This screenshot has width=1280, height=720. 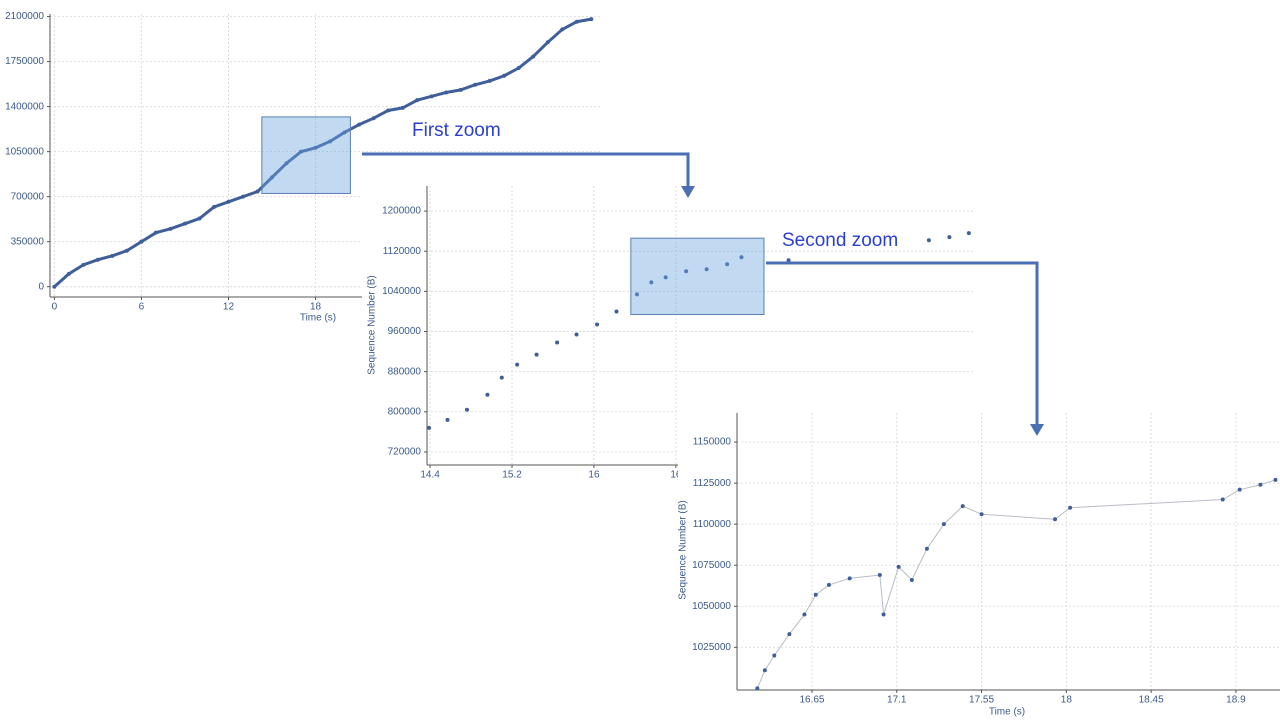 What do you see at coordinates (28, 241) in the screenshot?
I see `y-tick-label: 350000` at bounding box center [28, 241].